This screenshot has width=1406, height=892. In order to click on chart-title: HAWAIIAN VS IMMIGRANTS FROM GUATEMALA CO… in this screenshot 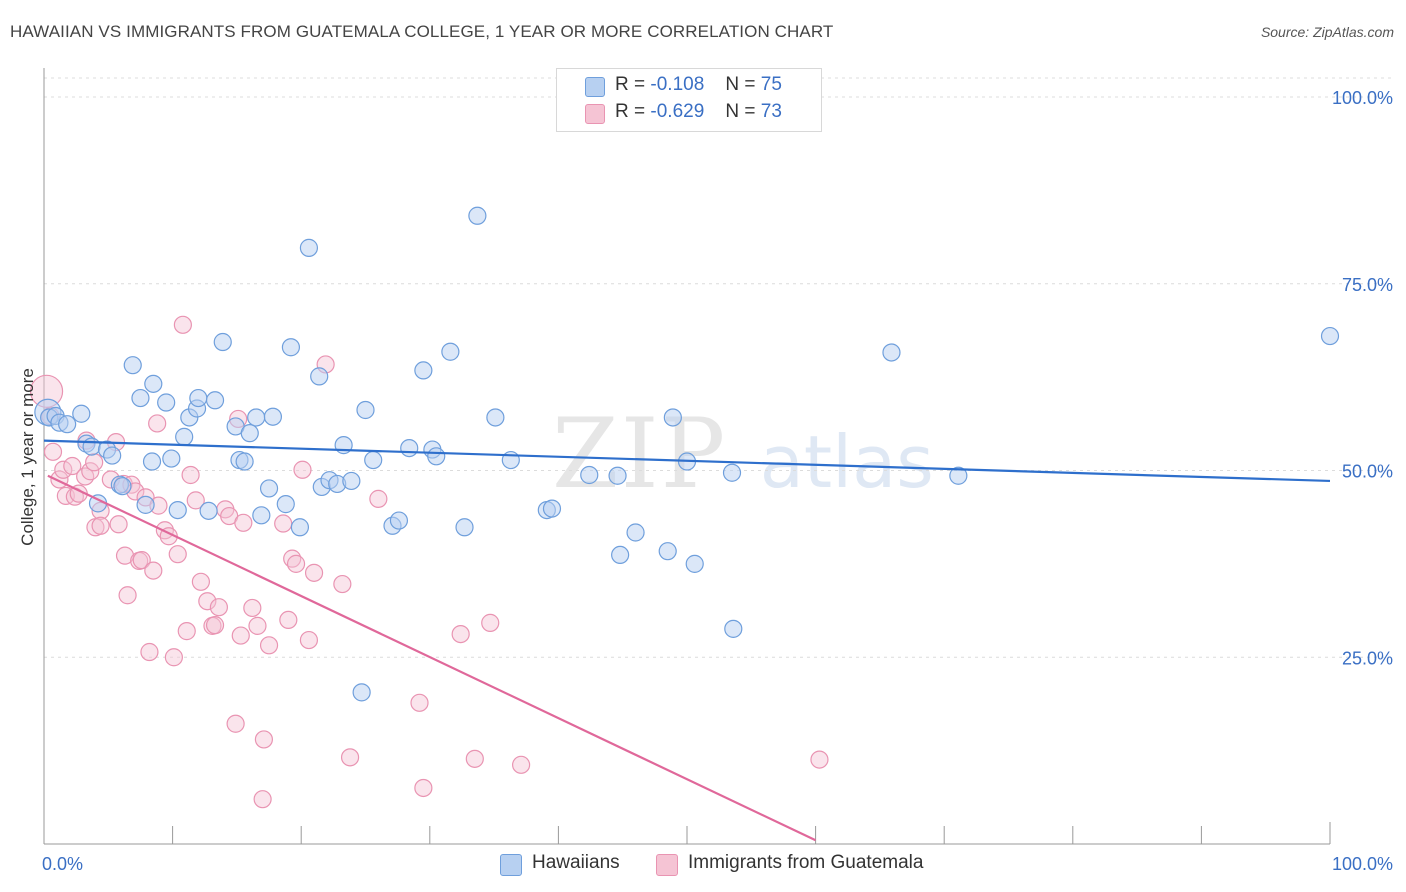, I will do `click(422, 31)`.